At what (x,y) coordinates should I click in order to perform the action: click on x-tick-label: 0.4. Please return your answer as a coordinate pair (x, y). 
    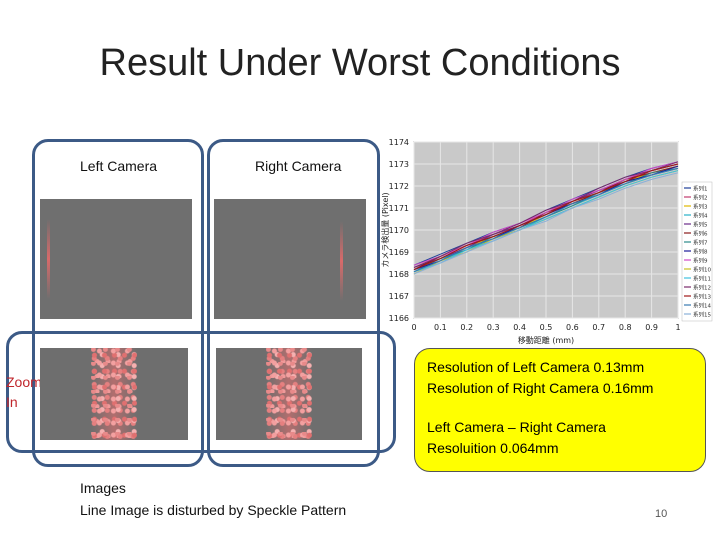
    Looking at the image, I should click on (519, 327).